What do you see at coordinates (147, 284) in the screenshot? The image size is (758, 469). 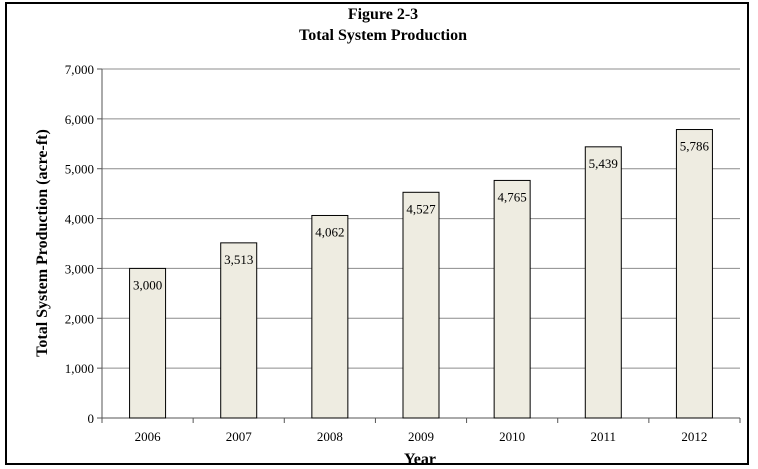 I see `data-label-2006: 3,000` at bounding box center [147, 284].